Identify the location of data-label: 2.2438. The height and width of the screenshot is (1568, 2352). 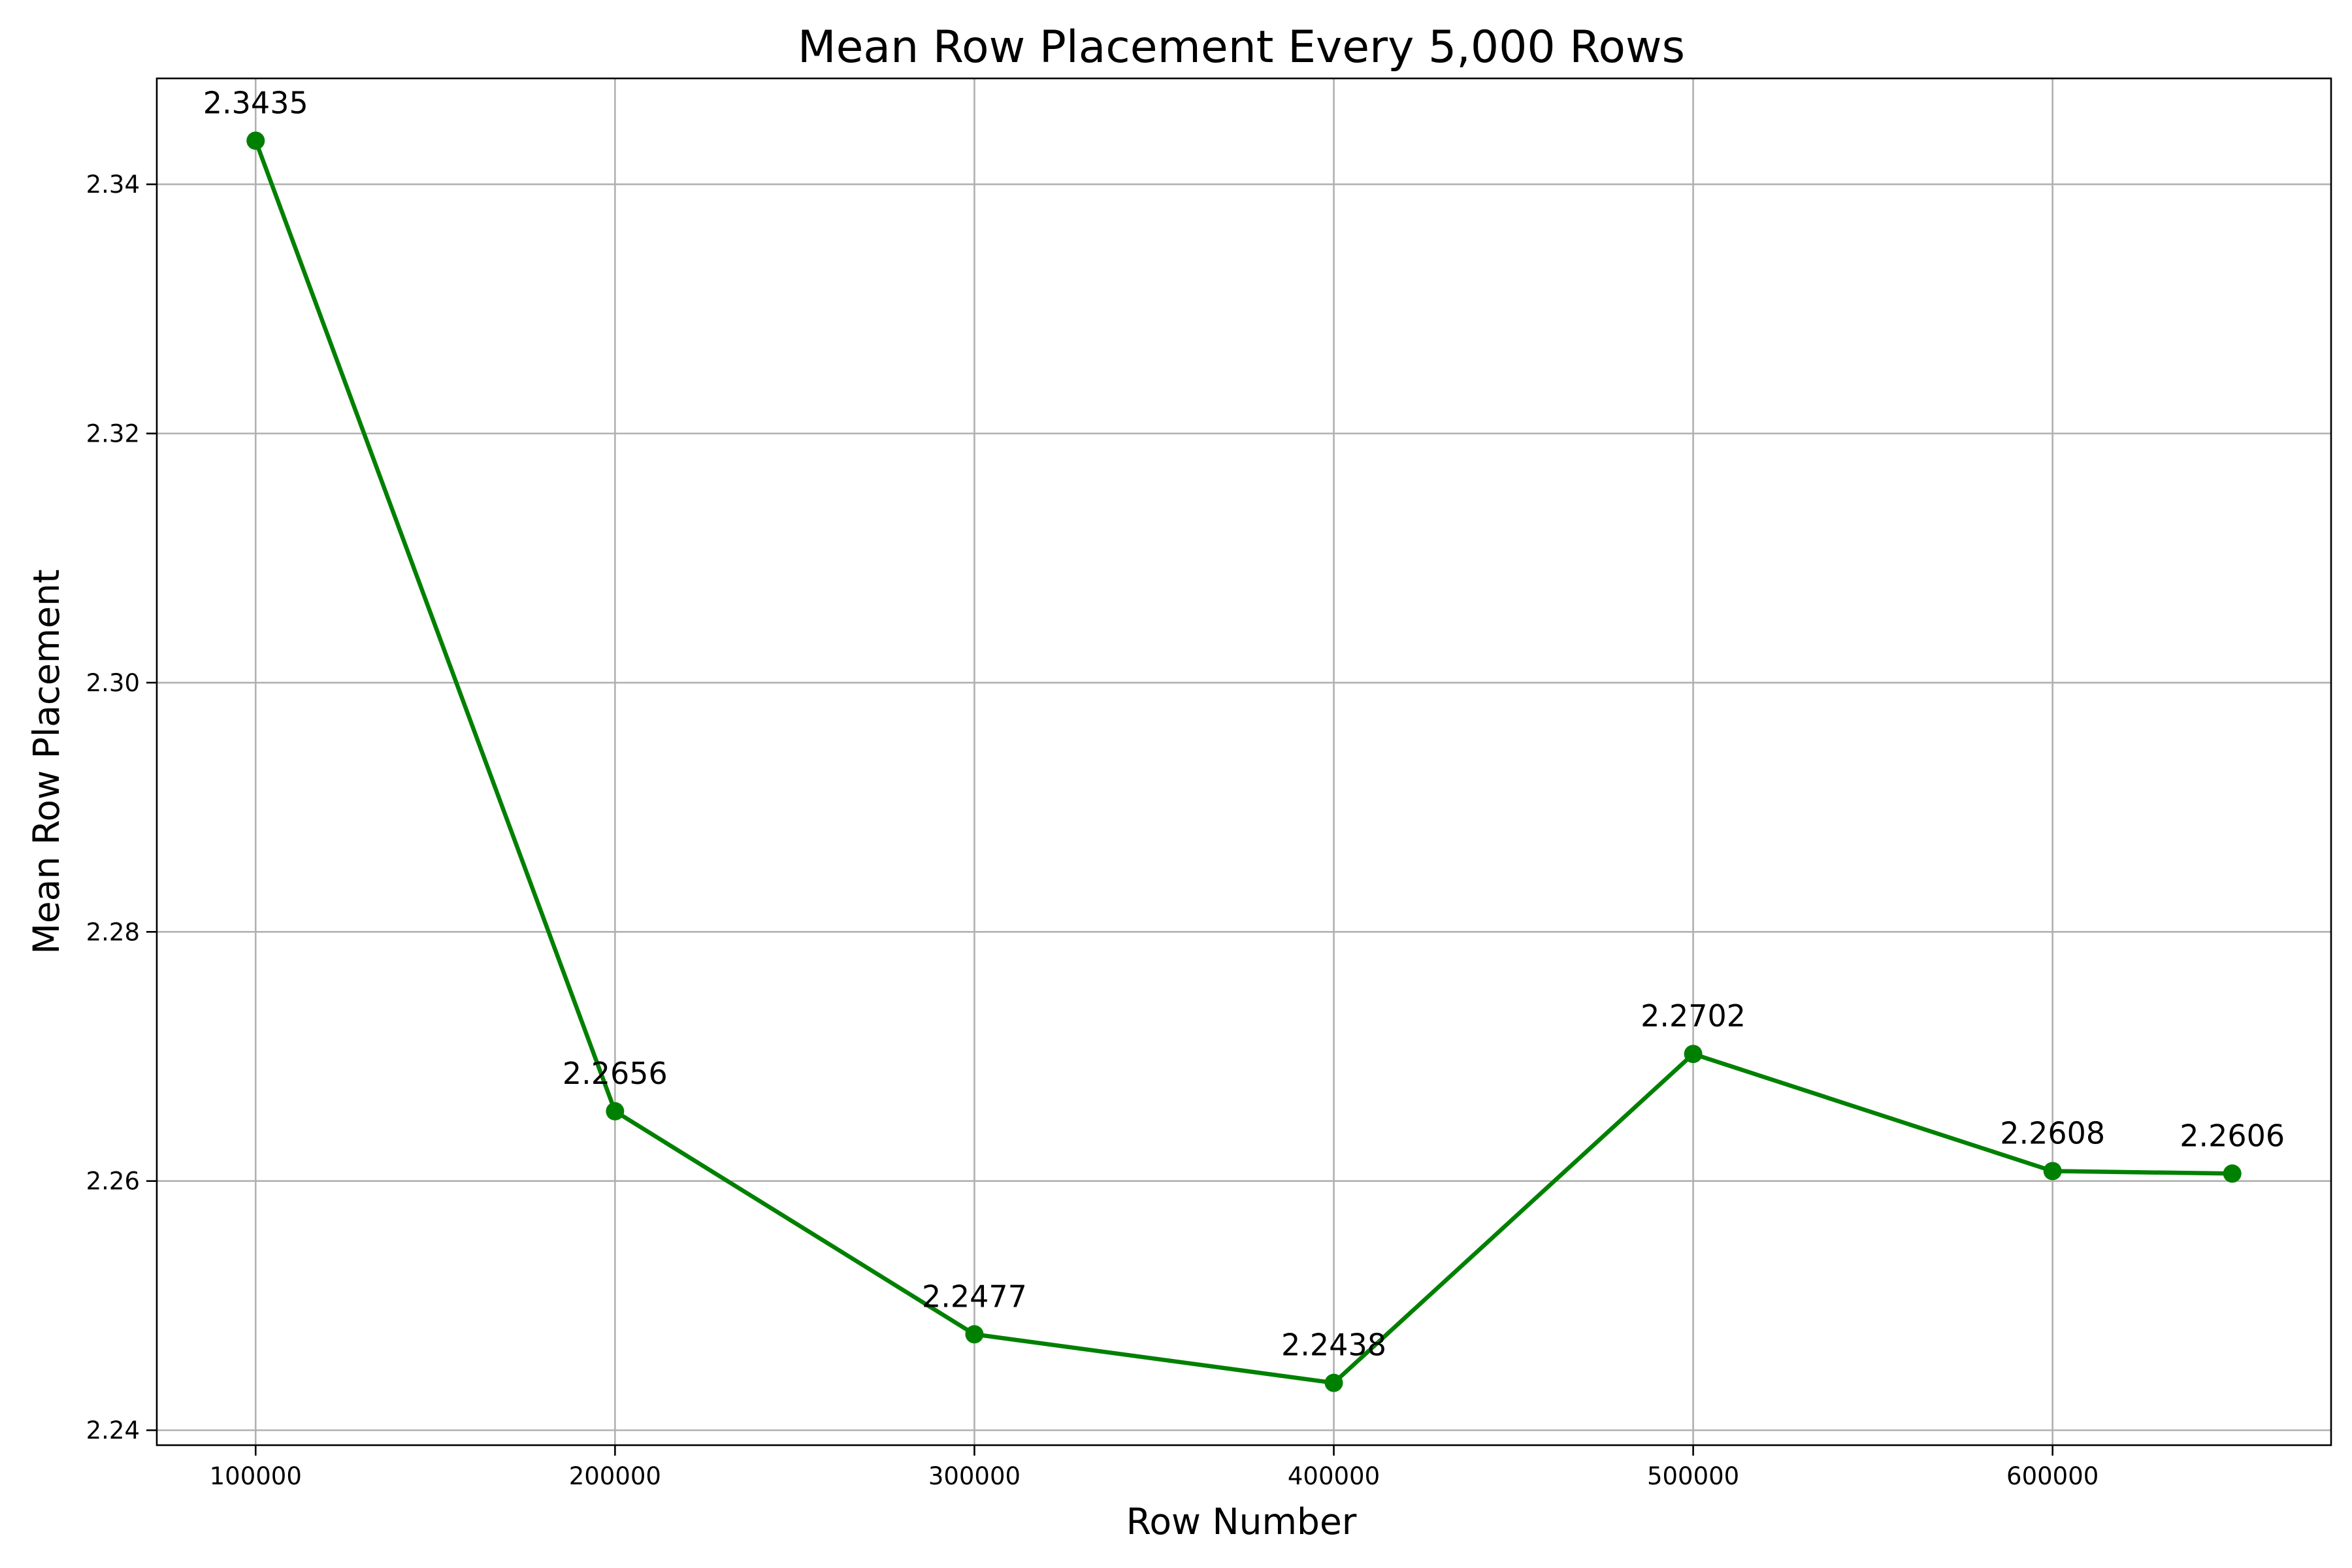
(1333, 1345).